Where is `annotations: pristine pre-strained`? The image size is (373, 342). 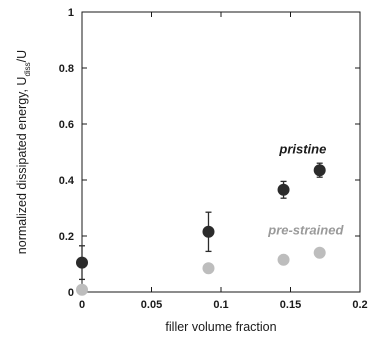 annotations: pristine pre-strained is located at coordinates (305, 189).